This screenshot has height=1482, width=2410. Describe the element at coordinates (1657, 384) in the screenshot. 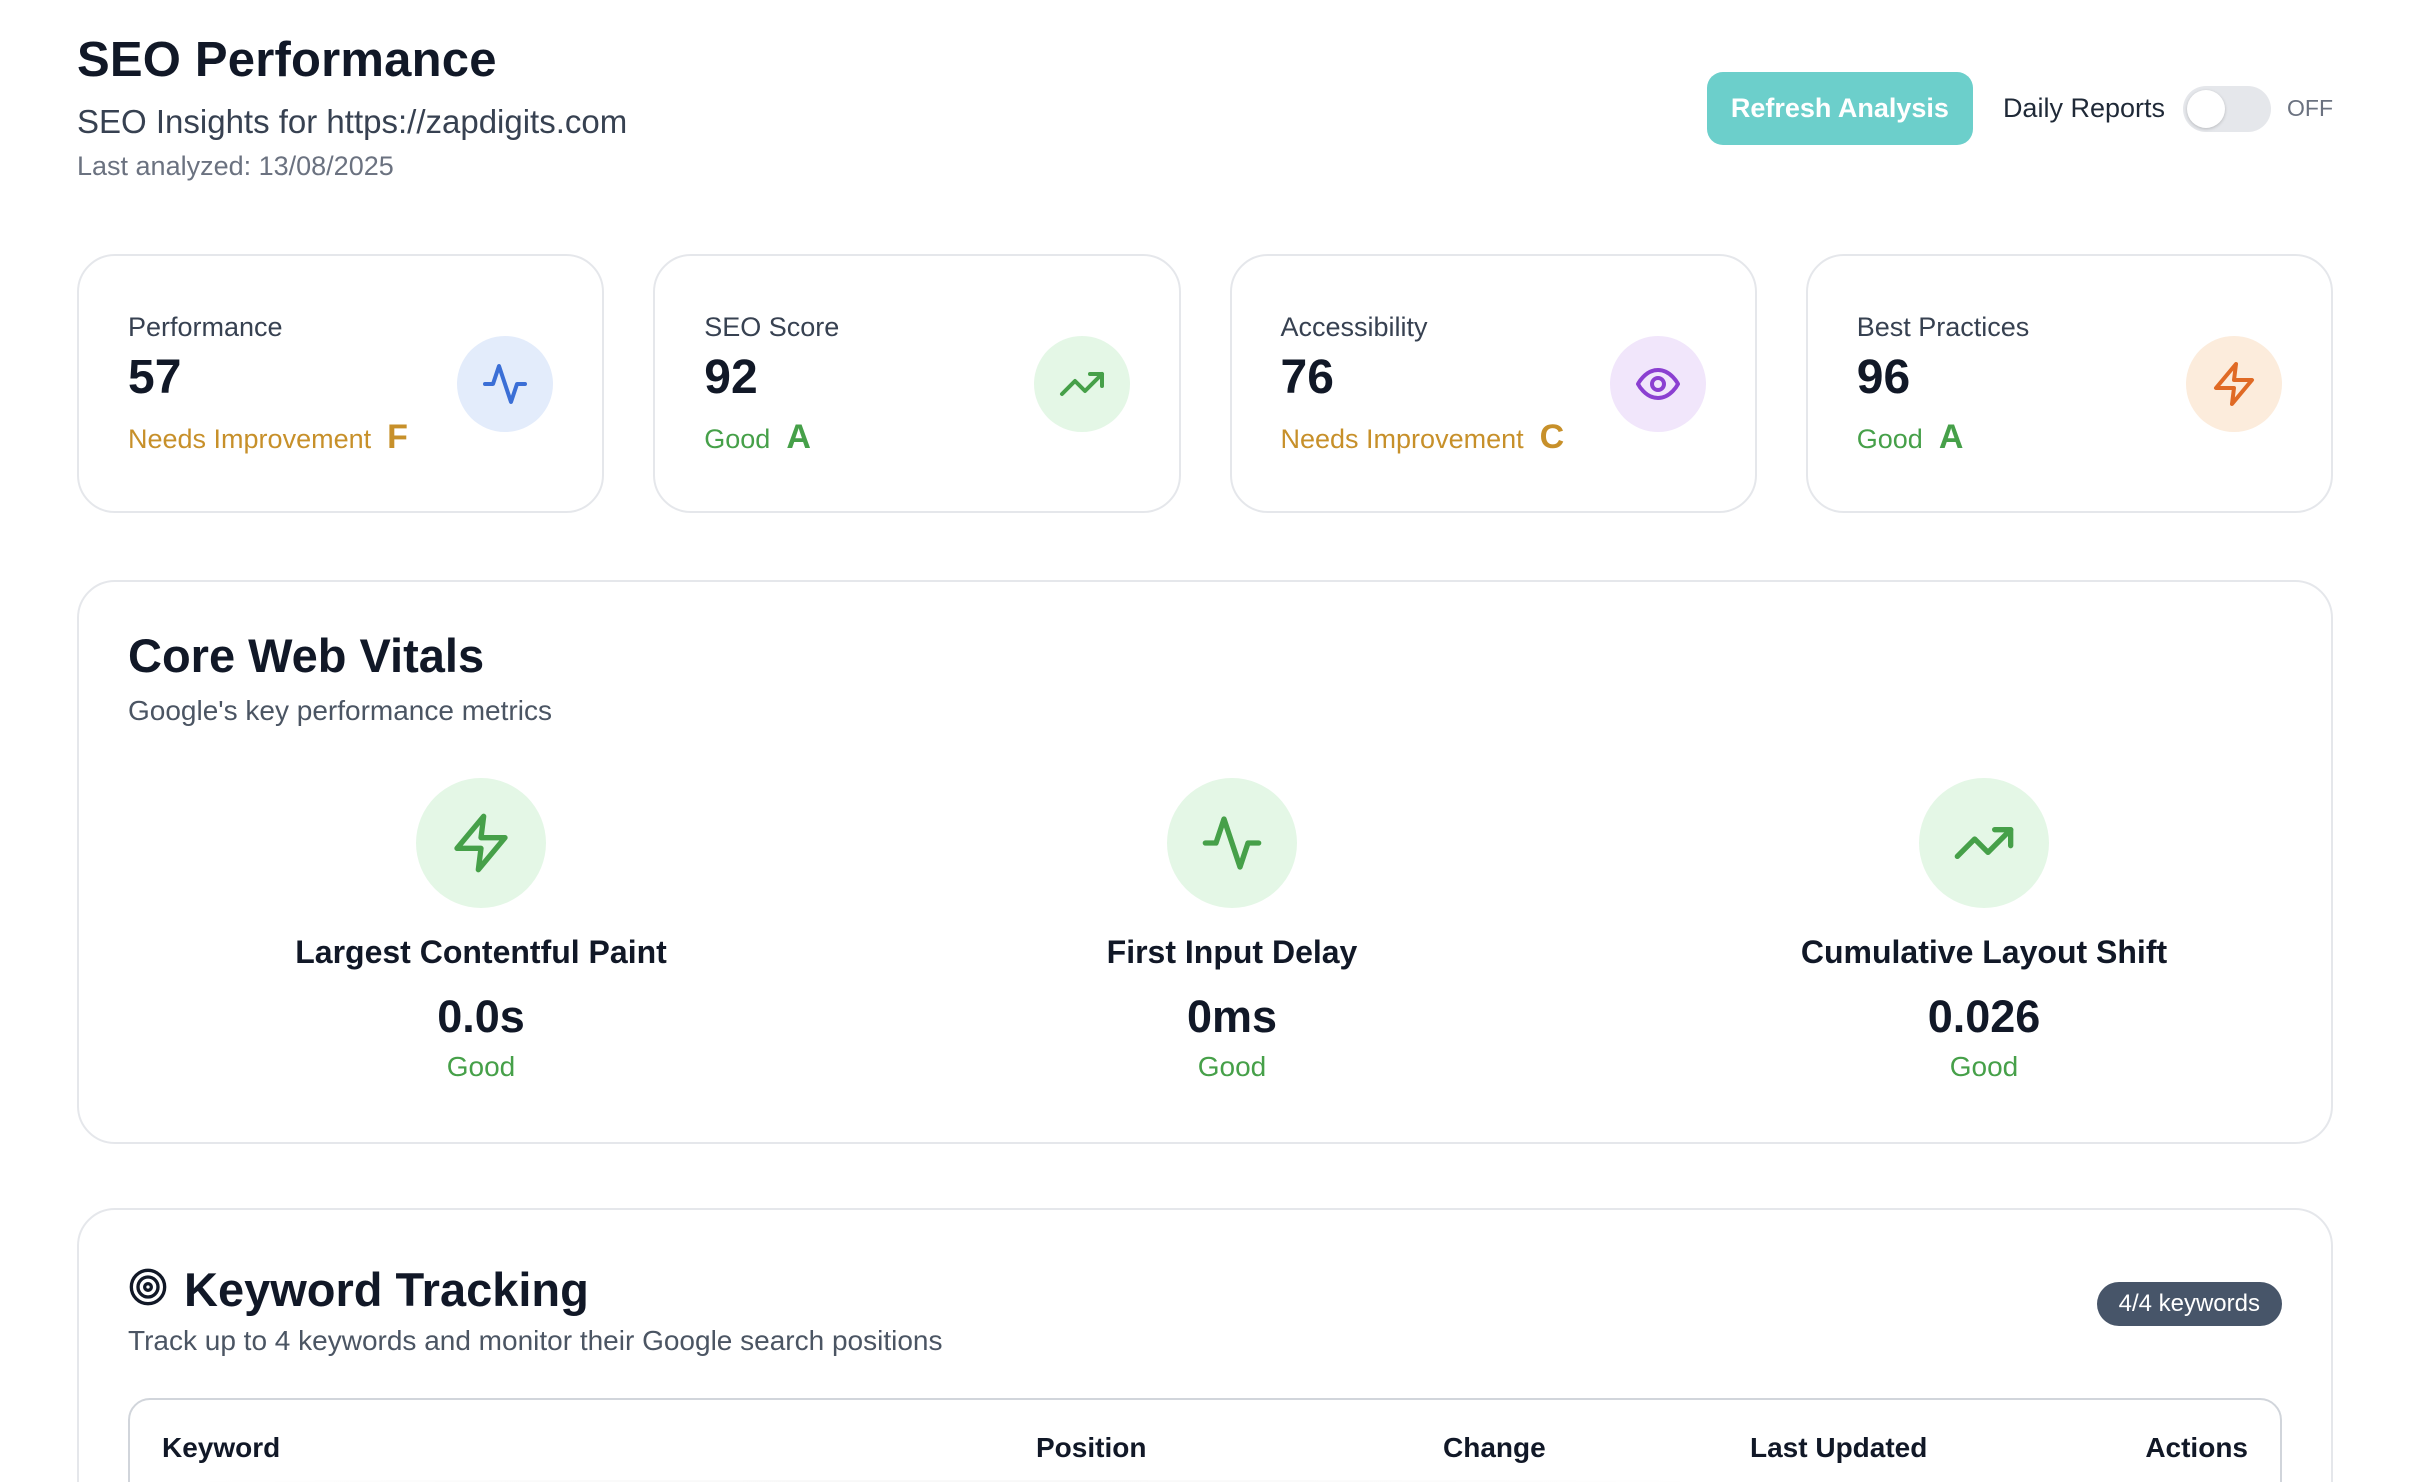

I see `eye-icon` at that location.